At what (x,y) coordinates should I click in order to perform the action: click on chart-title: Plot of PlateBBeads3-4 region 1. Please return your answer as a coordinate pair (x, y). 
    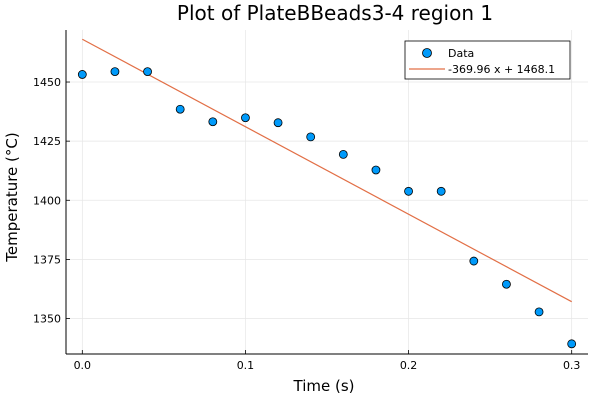
    Looking at the image, I should click on (335, 13).